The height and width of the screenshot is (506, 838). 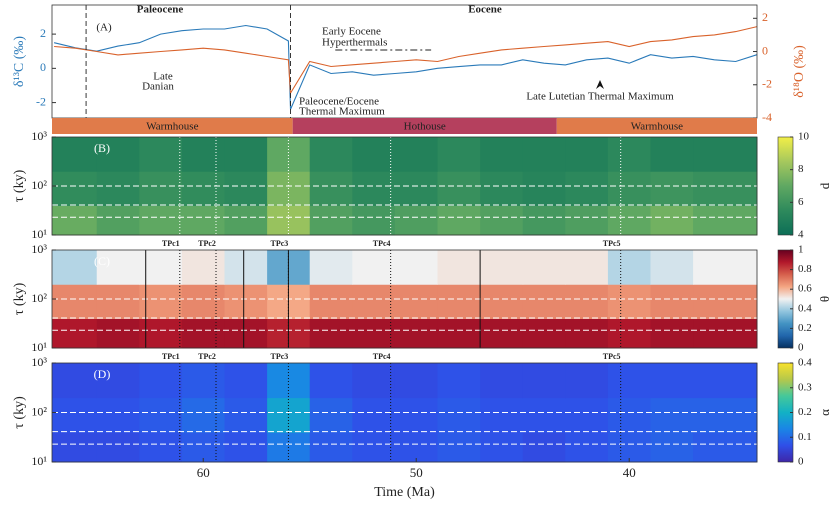 I want to click on annotation: Eocene, so click(x=485, y=10).